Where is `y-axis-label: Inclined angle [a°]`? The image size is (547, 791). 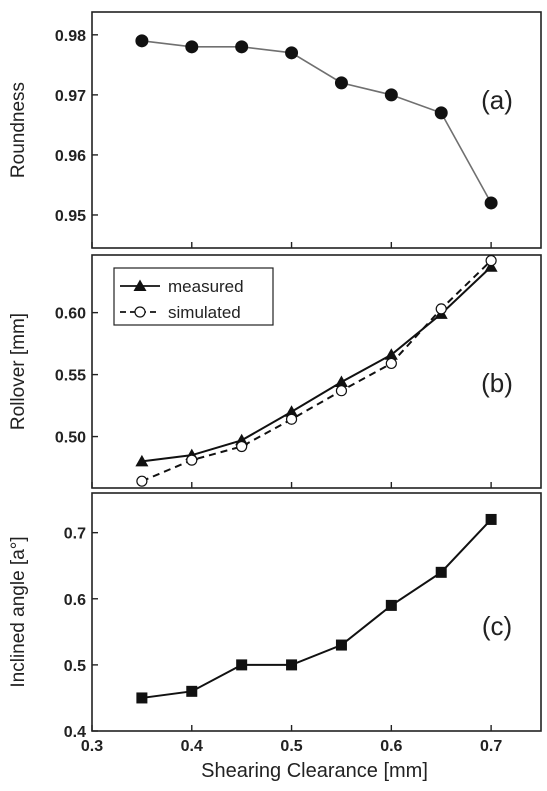
y-axis-label: Inclined angle [a°] is located at coordinates (18, 611).